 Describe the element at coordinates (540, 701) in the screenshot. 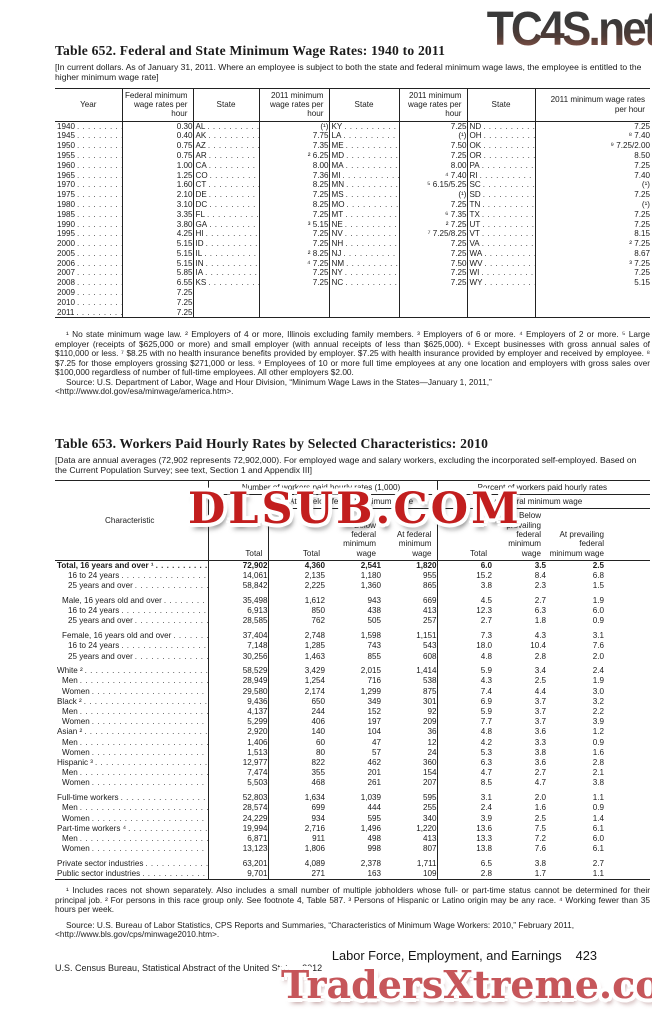

I see `value-cell: 3.7` at that location.